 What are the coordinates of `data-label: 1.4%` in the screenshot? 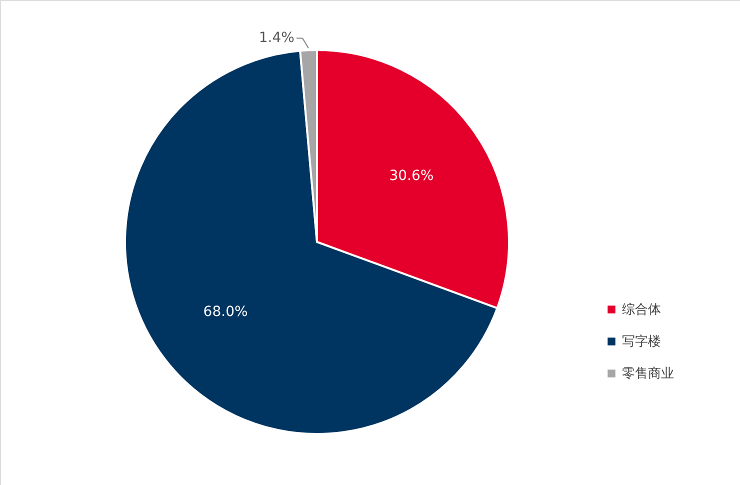 It's located at (276, 38).